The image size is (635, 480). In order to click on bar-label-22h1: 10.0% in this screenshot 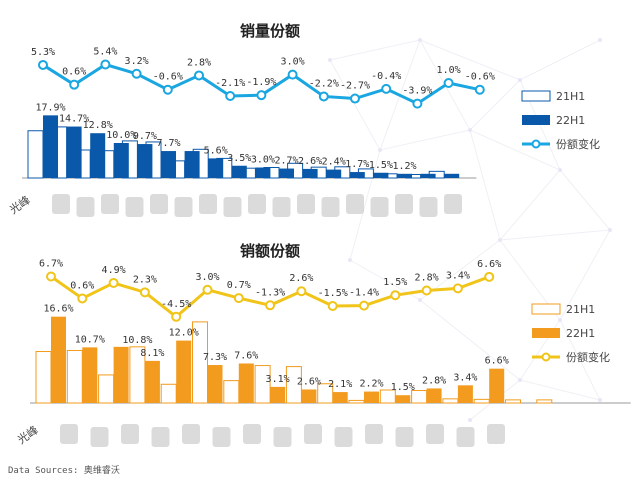, I will do `click(121, 135)`.